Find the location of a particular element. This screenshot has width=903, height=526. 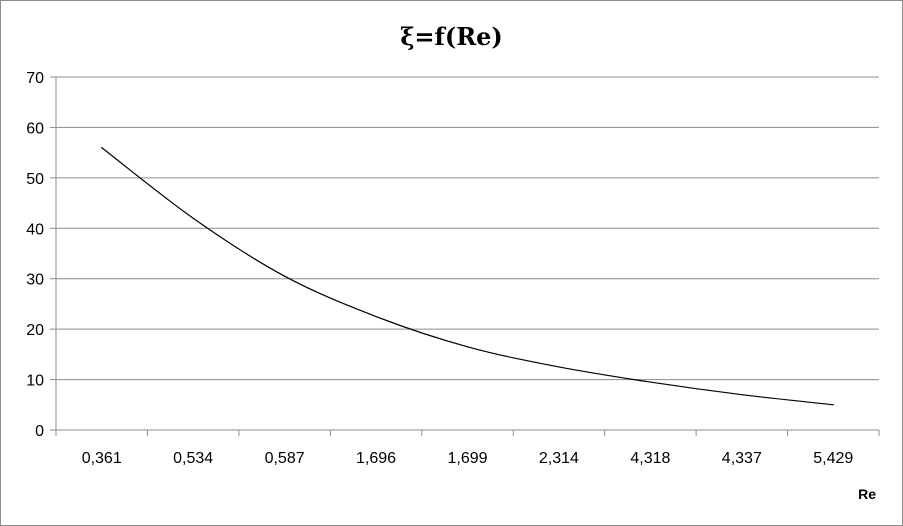

x-tick-label: 1,699 is located at coordinates (467, 458).